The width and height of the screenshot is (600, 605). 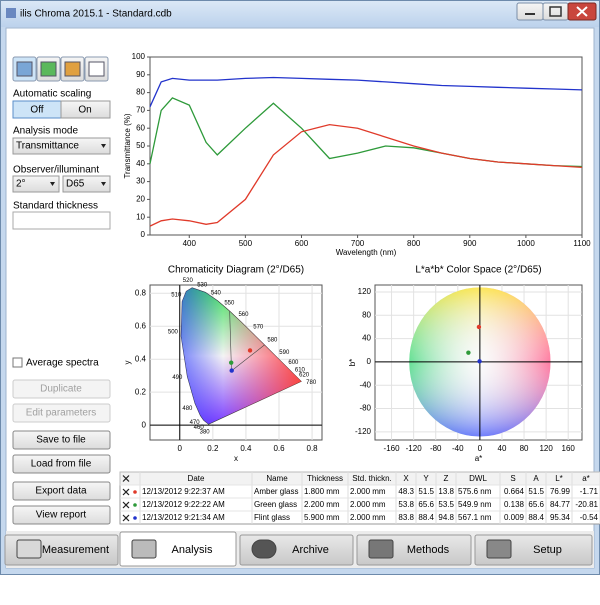 What do you see at coordinates (446, 491) in the screenshot?
I see `table-cell: 13.8` at bounding box center [446, 491].